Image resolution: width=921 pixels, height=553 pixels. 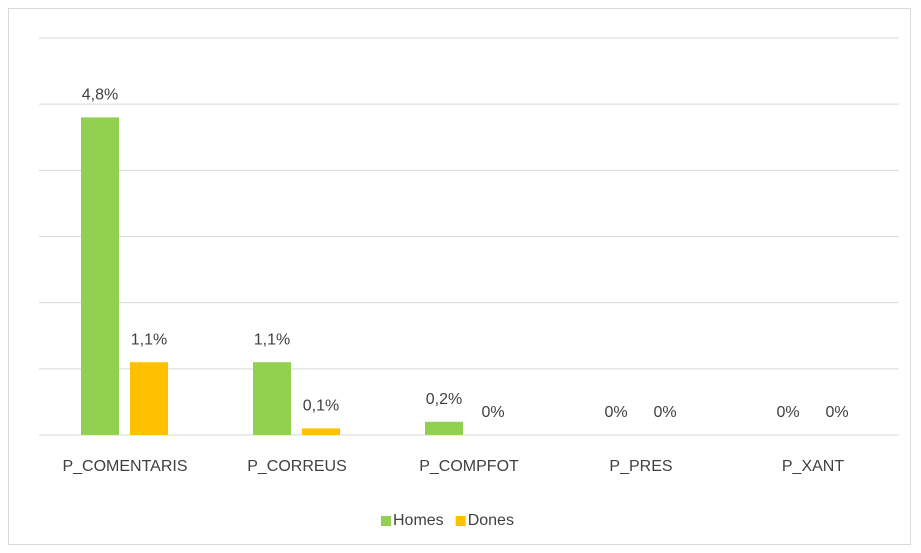 What do you see at coordinates (491, 520) in the screenshot?
I see `legend-label: Dones` at bounding box center [491, 520].